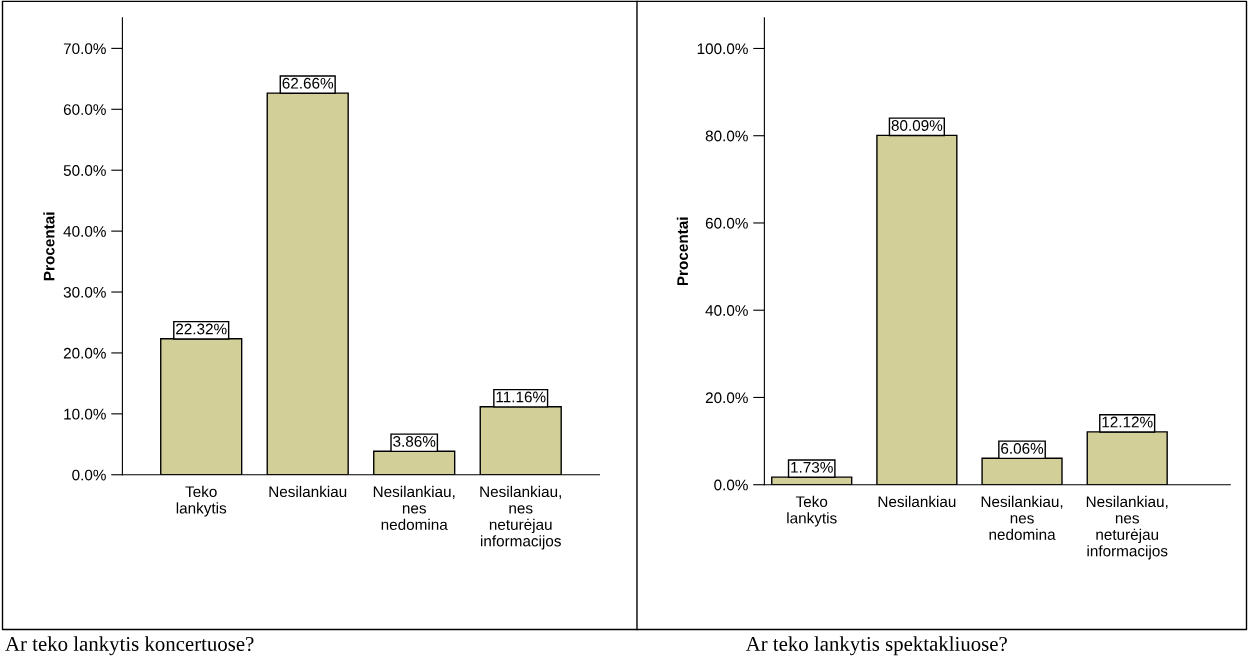 Image resolution: width=1249 pixels, height=664 pixels. What do you see at coordinates (876, 646) in the screenshot?
I see `text: Ar teko lankytis spektakliuose?` at bounding box center [876, 646].